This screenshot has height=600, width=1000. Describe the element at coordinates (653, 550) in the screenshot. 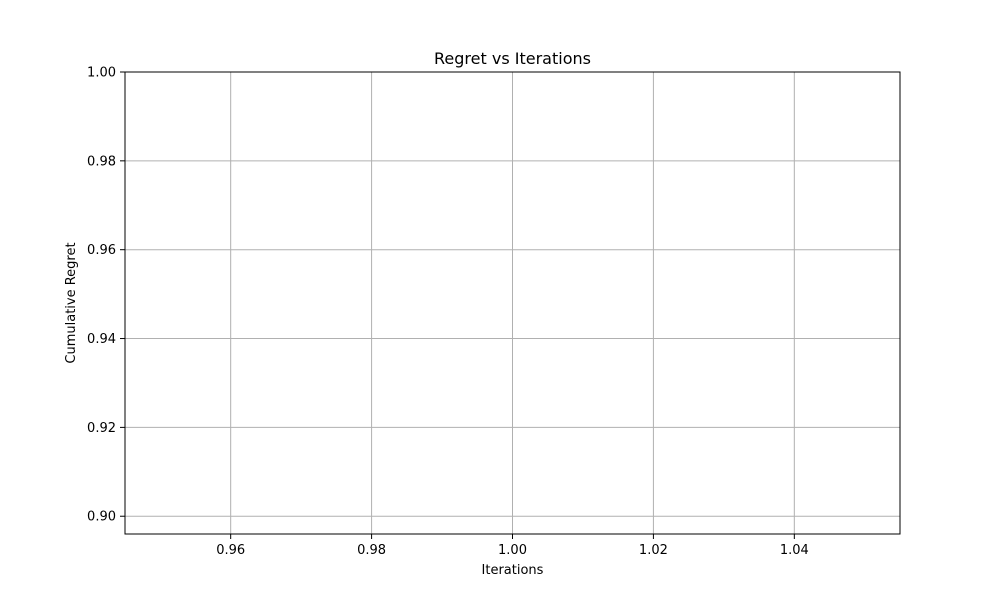

I see `x-tick-label: 1.02` at that location.